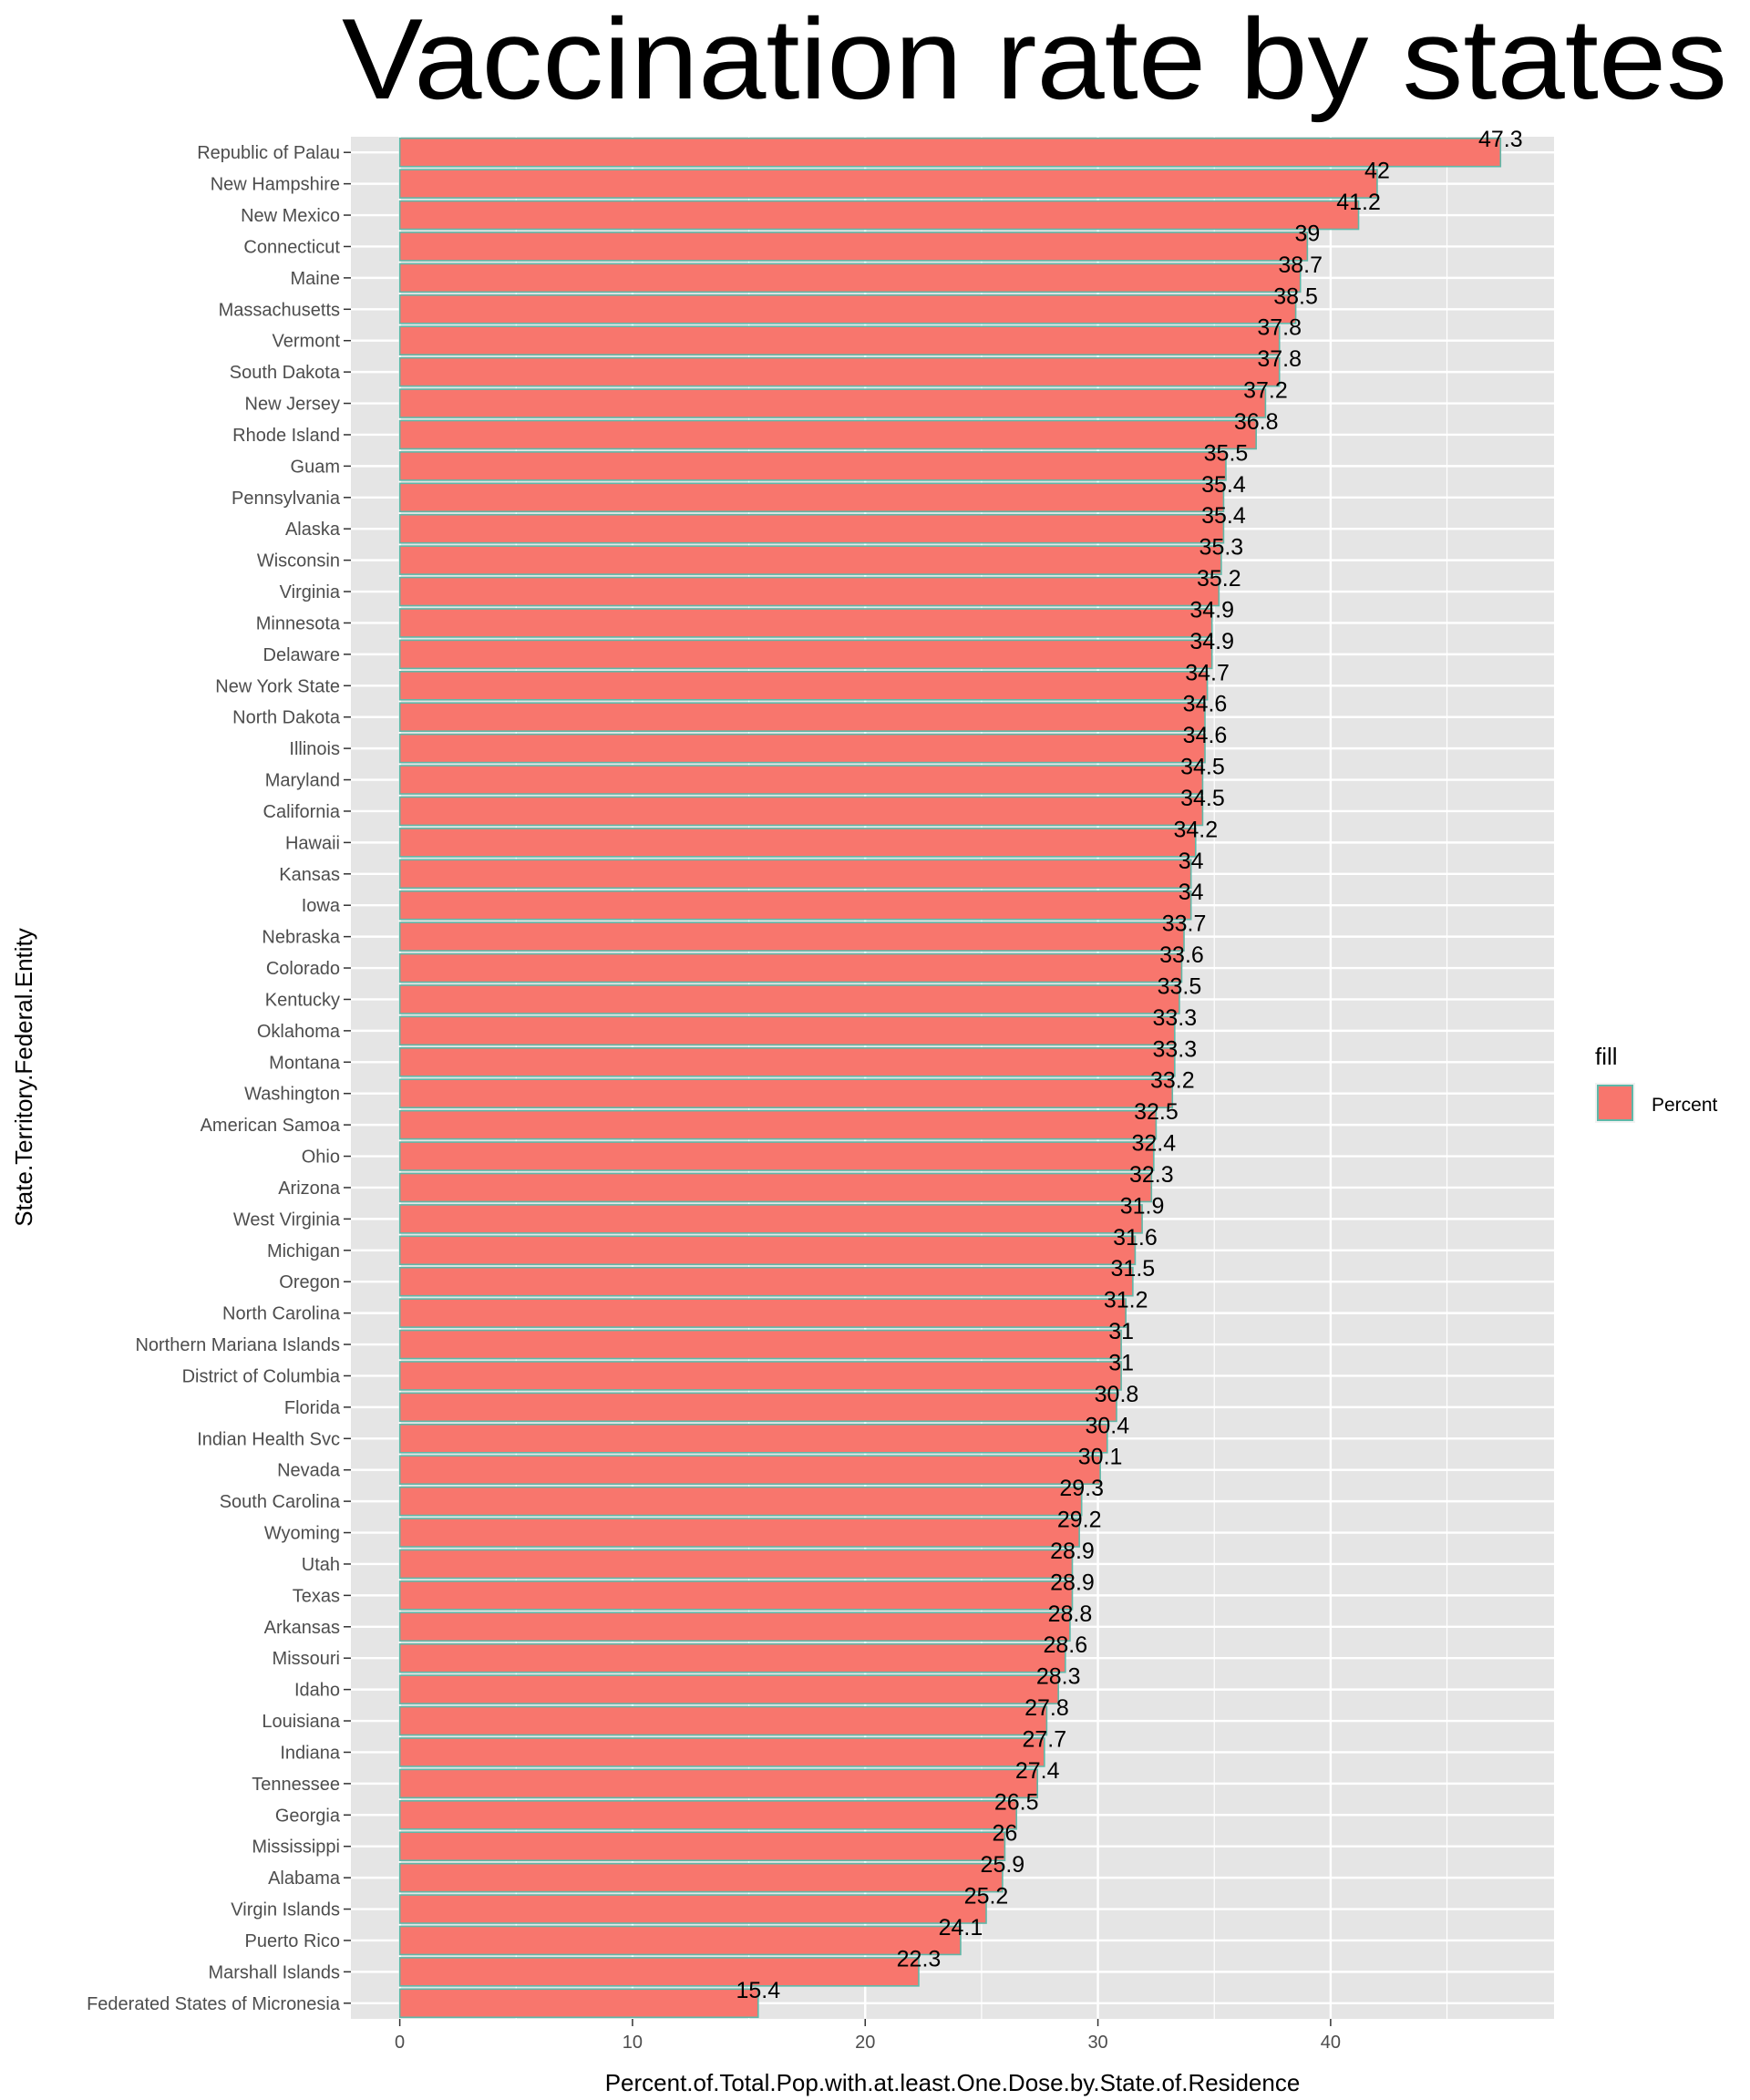 This screenshot has height=2100, width=1750. What do you see at coordinates (809, 592) in the screenshot?
I see `bar-virginia` at bounding box center [809, 592].